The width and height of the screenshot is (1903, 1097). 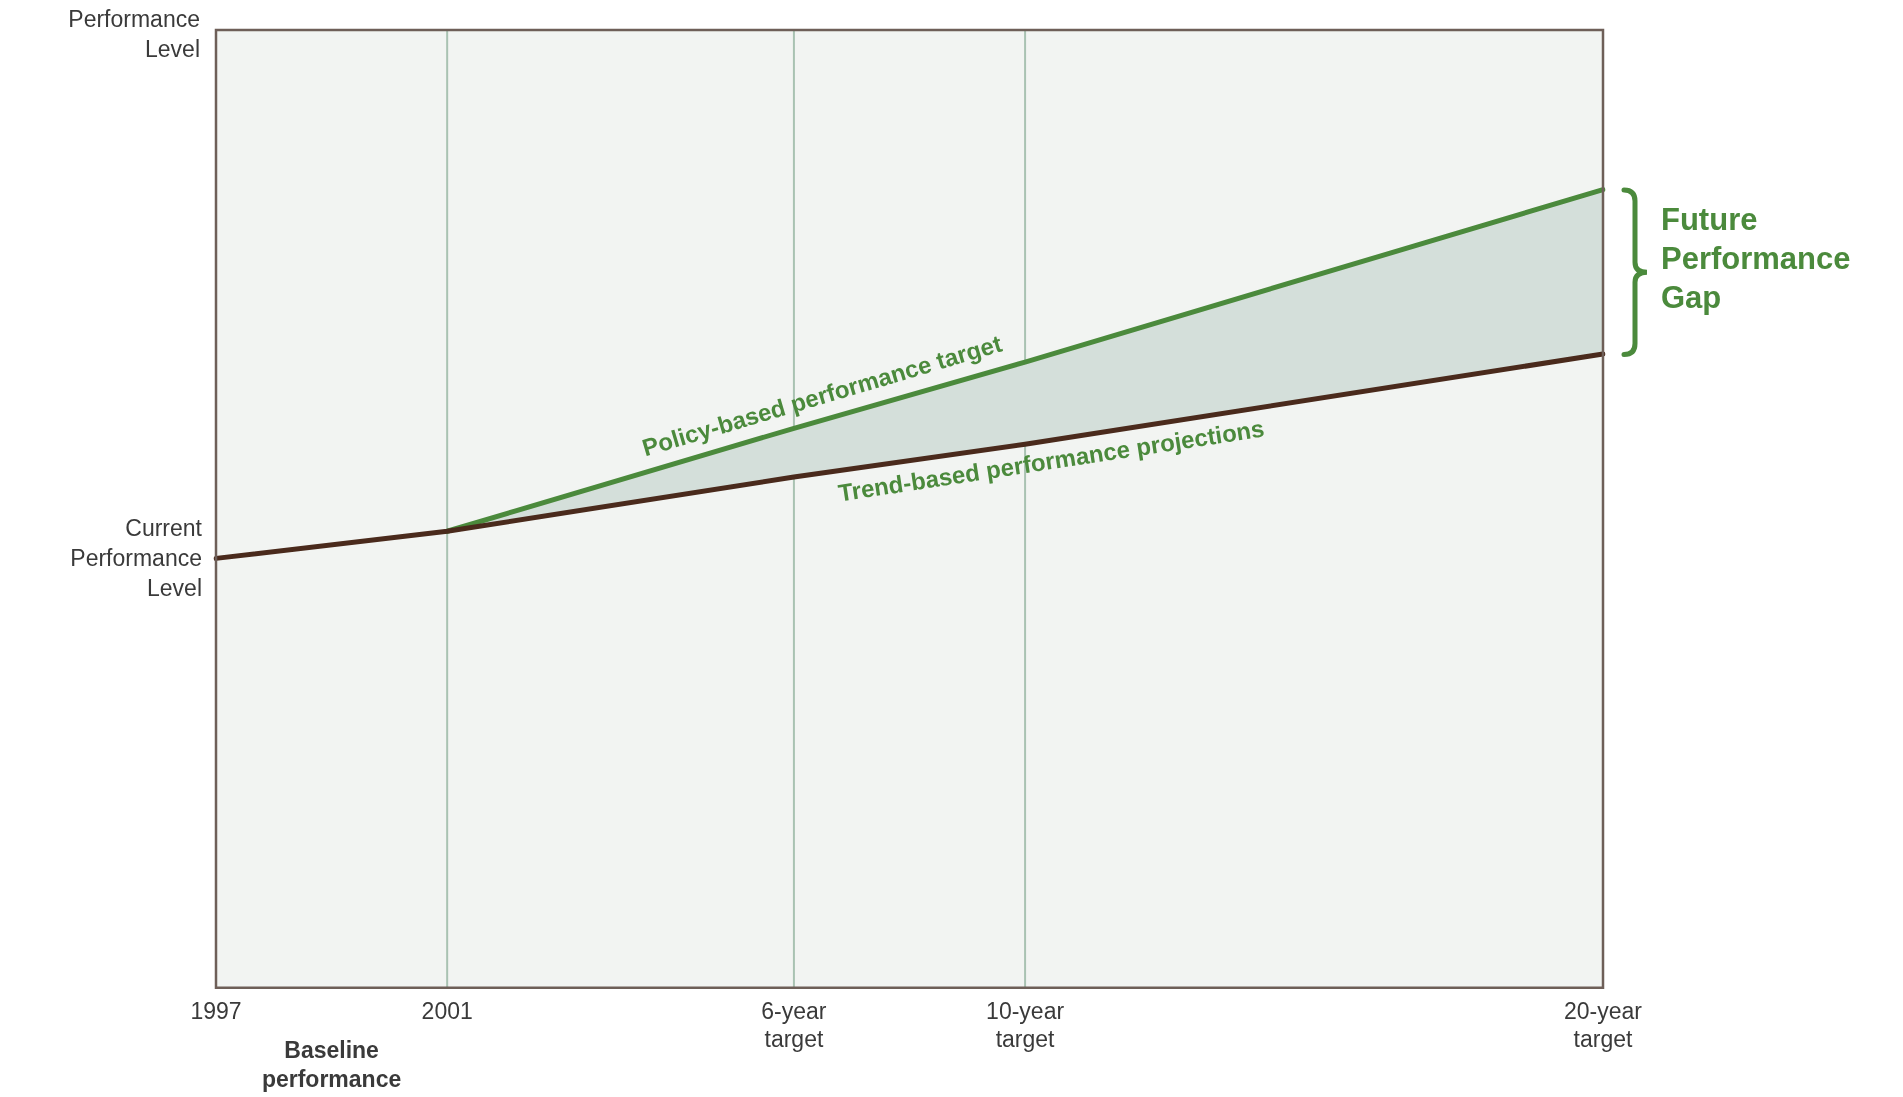 I want to click on x-tick-label: 20-year target, so click(x=1603, y=1024).